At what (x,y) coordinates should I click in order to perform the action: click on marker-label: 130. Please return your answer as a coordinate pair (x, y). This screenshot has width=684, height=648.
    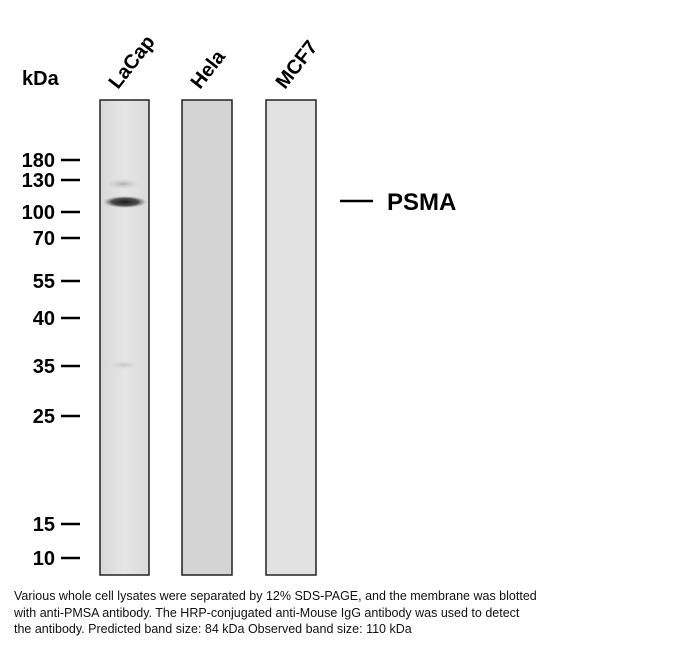
    Looking at the image, I should click on (38, 181).